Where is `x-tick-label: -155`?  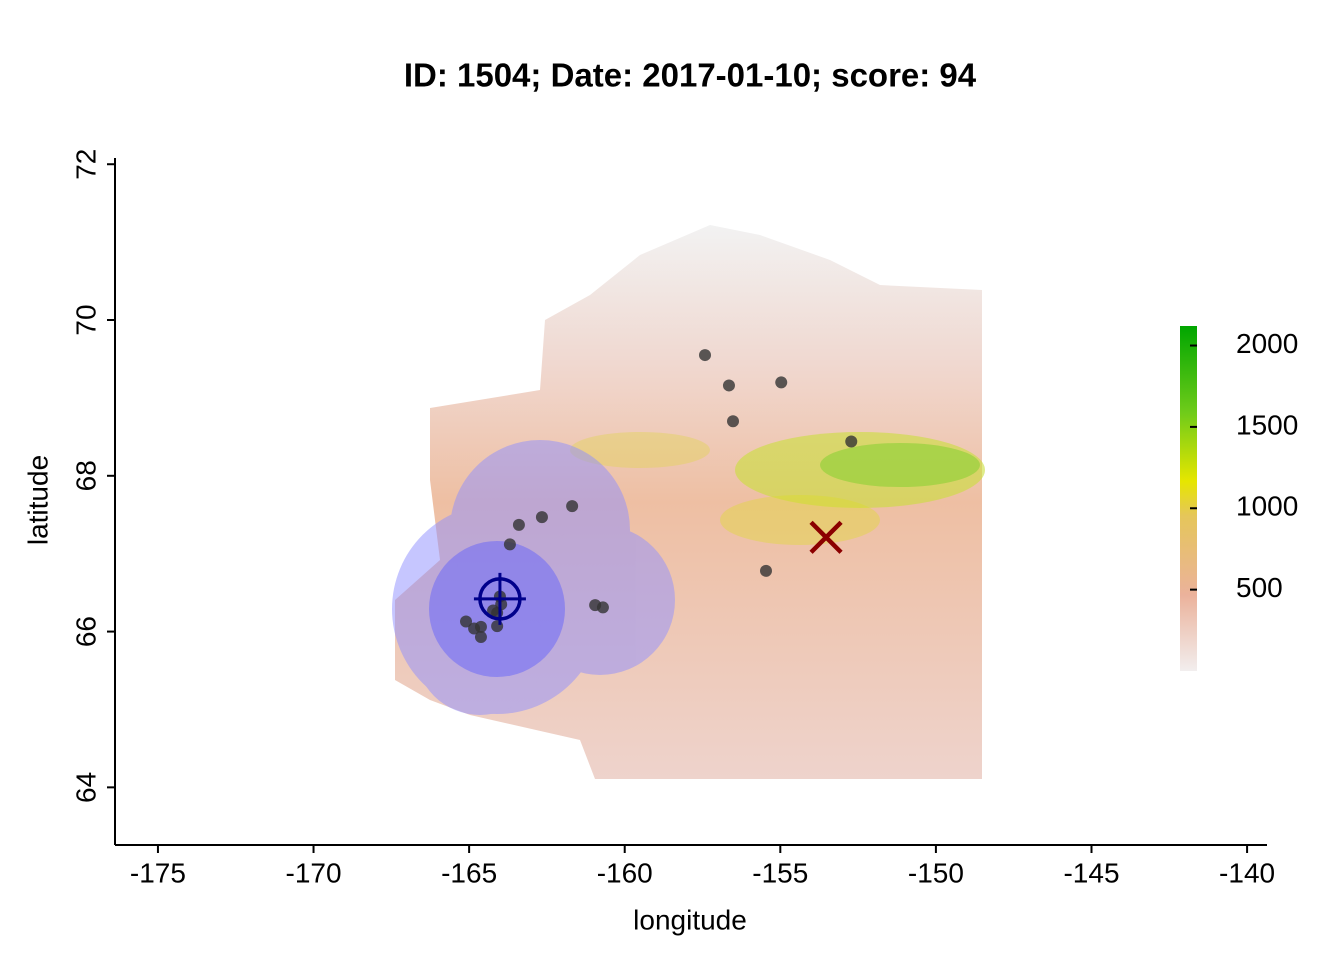
x-tick-label: -155 is located at coordinates (780, 872).